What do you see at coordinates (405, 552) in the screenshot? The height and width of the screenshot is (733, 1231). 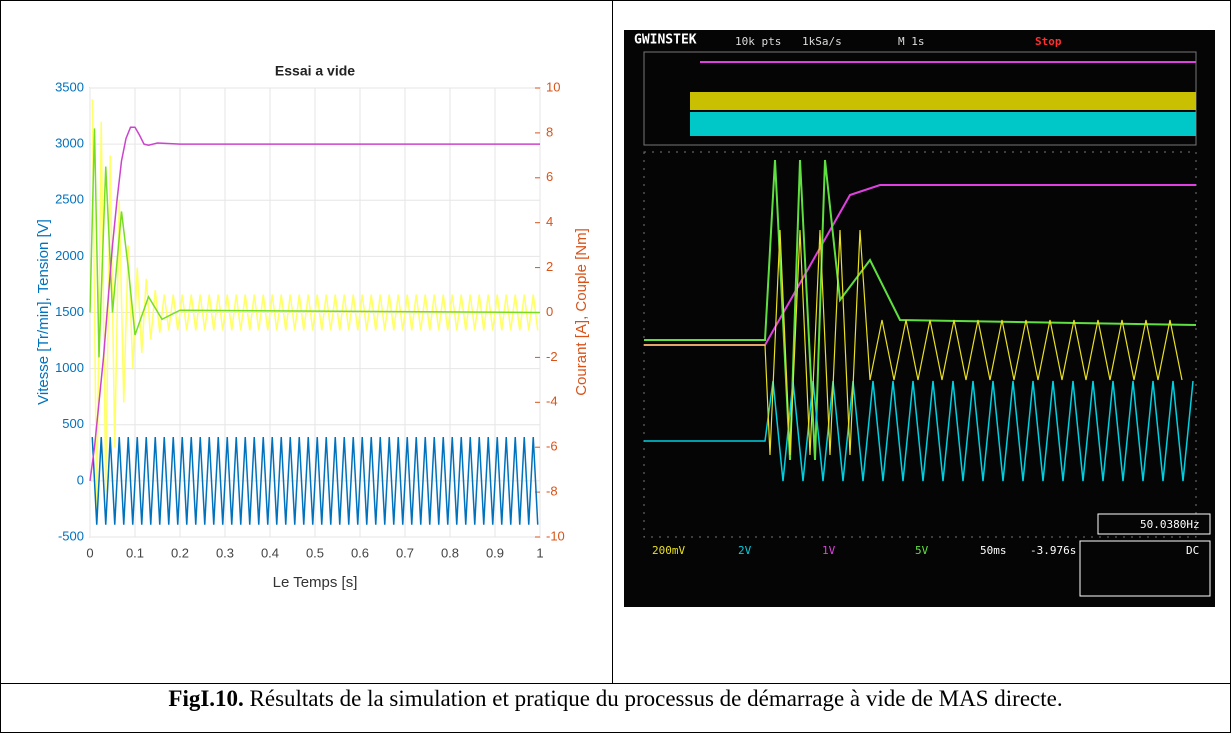 I see `x-tick-label: 0.7` at bounding box center [405, 552].